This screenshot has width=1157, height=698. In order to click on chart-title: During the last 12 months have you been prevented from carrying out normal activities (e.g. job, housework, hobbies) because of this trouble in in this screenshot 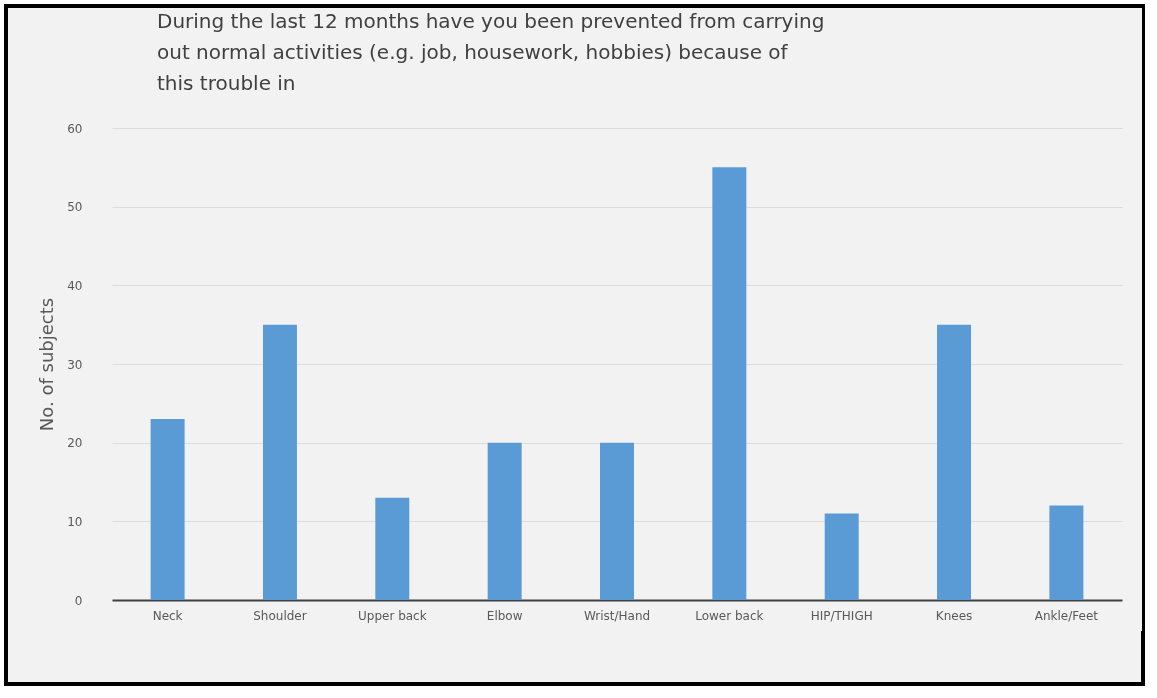, I will do `click(491, 52)`.